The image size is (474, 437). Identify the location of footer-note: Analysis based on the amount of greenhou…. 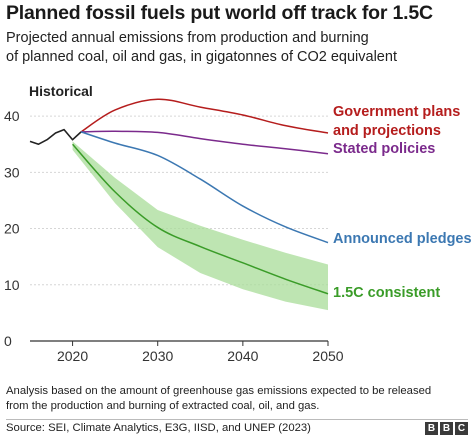
(239, 399).